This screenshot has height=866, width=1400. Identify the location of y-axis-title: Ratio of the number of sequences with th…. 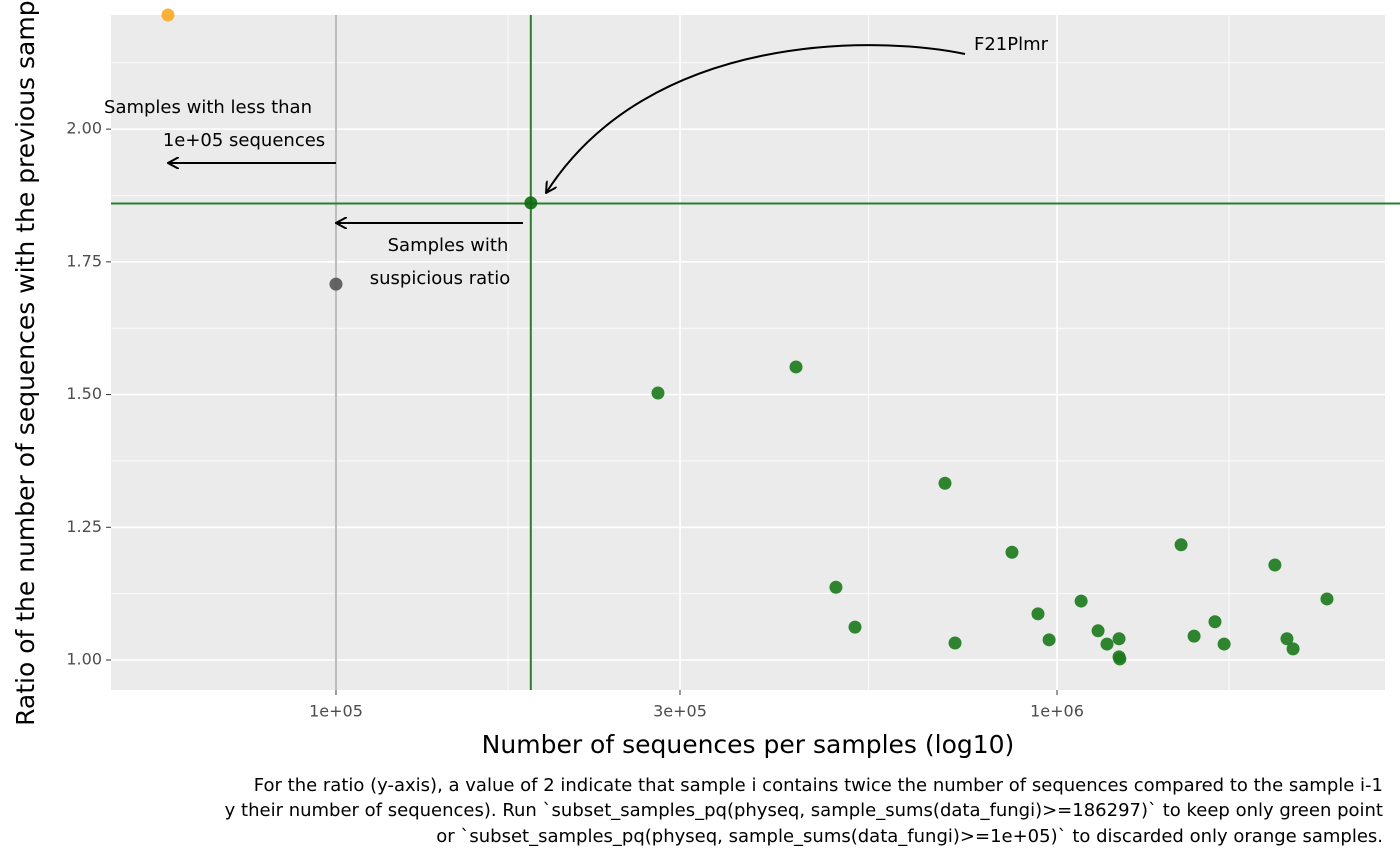
(25, 363).